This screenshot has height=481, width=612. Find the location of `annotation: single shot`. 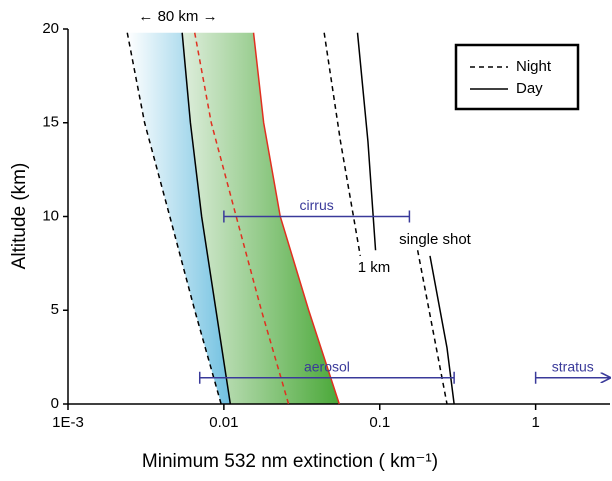

annotation: single shot is located at coordinates (435, 239).